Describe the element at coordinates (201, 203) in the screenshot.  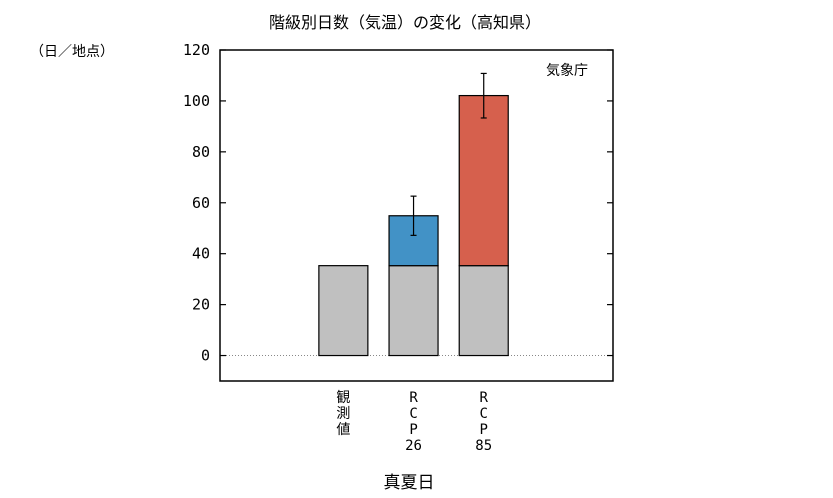
I see `y-tick-label: 60` at that location.